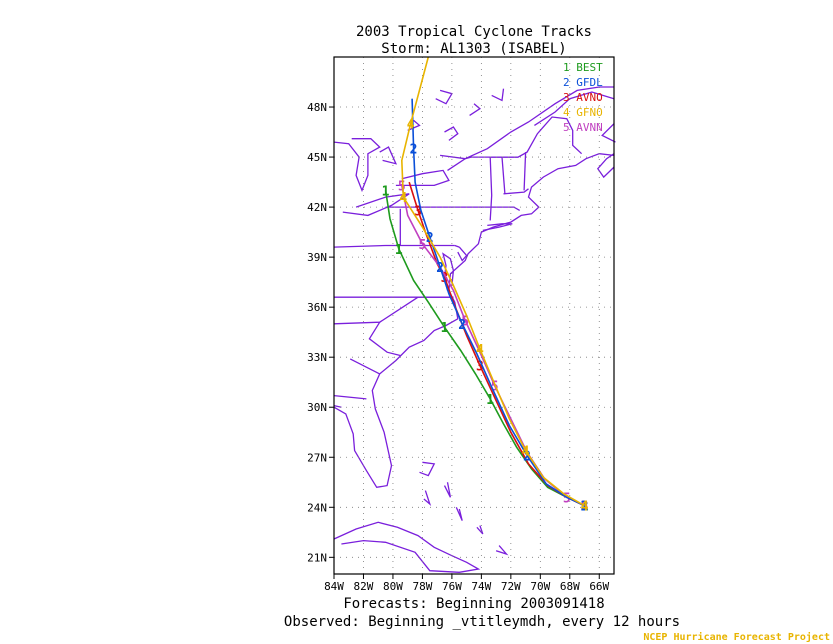  What do you see at coordinates (481, 586) in the screenshot?
I see `lon-tick-label: 74W` at bounding box center [481, 586].